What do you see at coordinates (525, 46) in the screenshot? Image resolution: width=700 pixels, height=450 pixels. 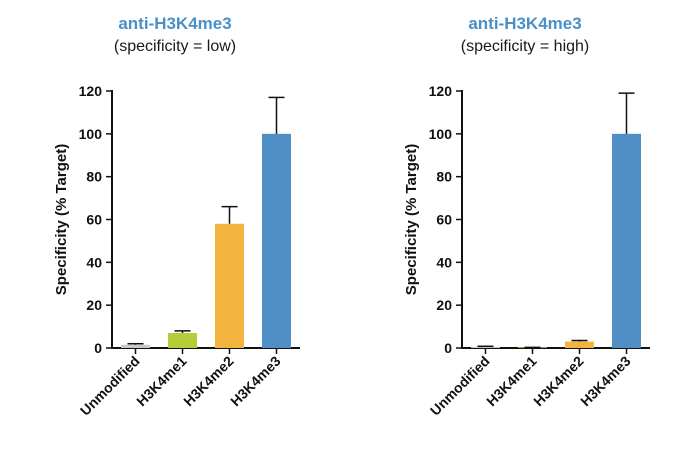 I see `chart-subtitle: (specificity = high)` at bounding box center [525, 46].